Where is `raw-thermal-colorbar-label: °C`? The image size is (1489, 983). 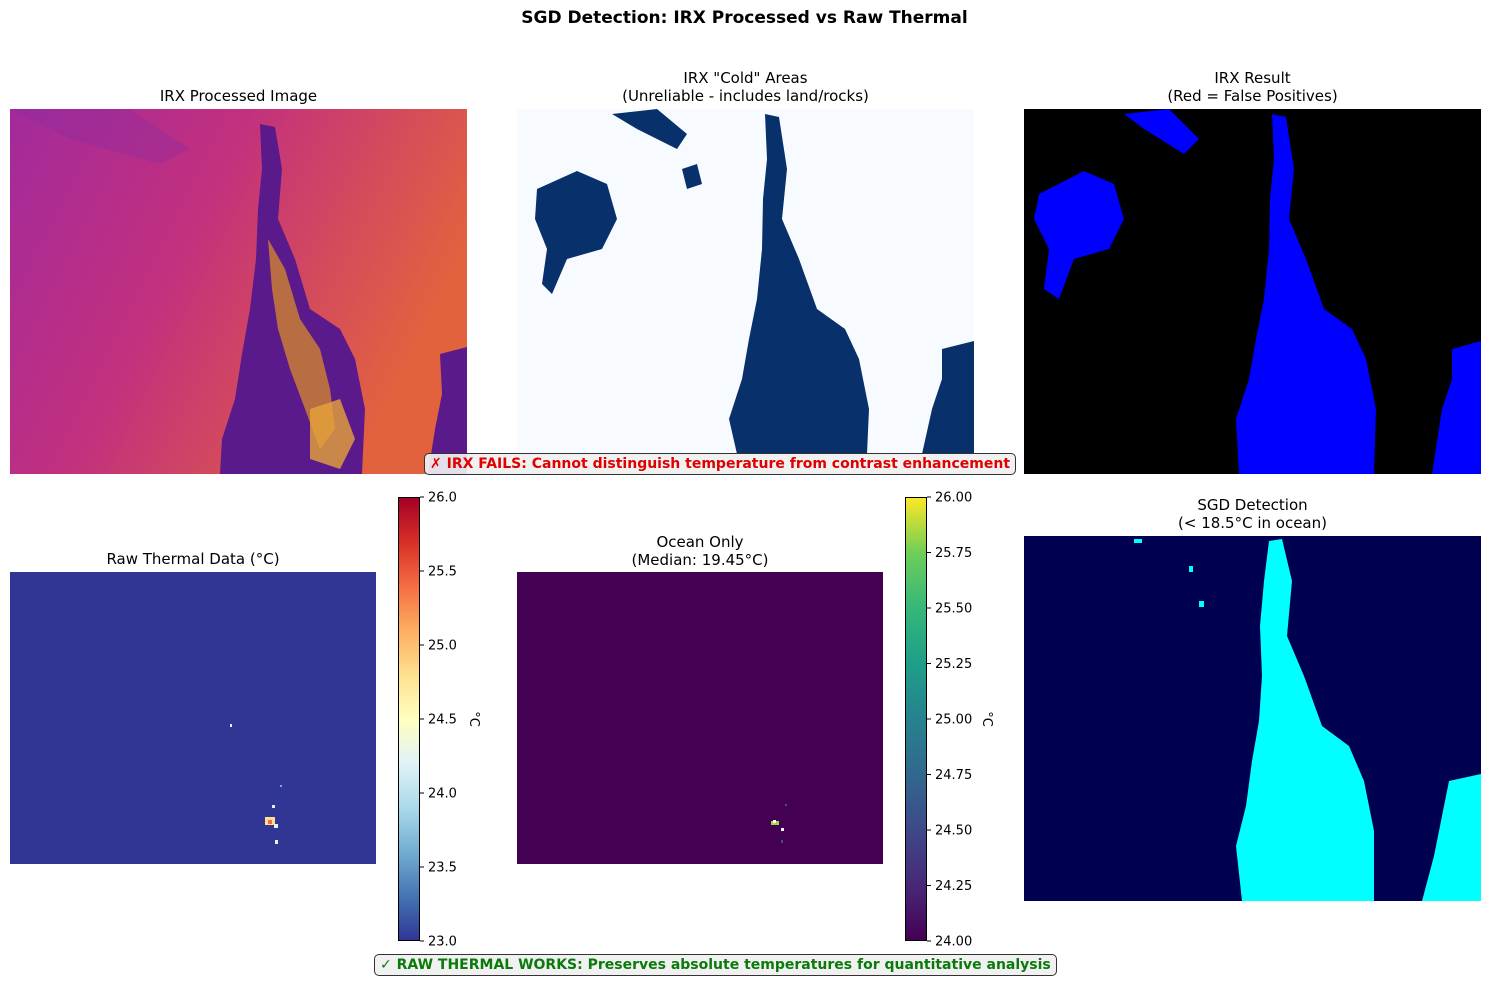 raw-thermal-colorbar-label: °C is located at coordinates (473, 719).